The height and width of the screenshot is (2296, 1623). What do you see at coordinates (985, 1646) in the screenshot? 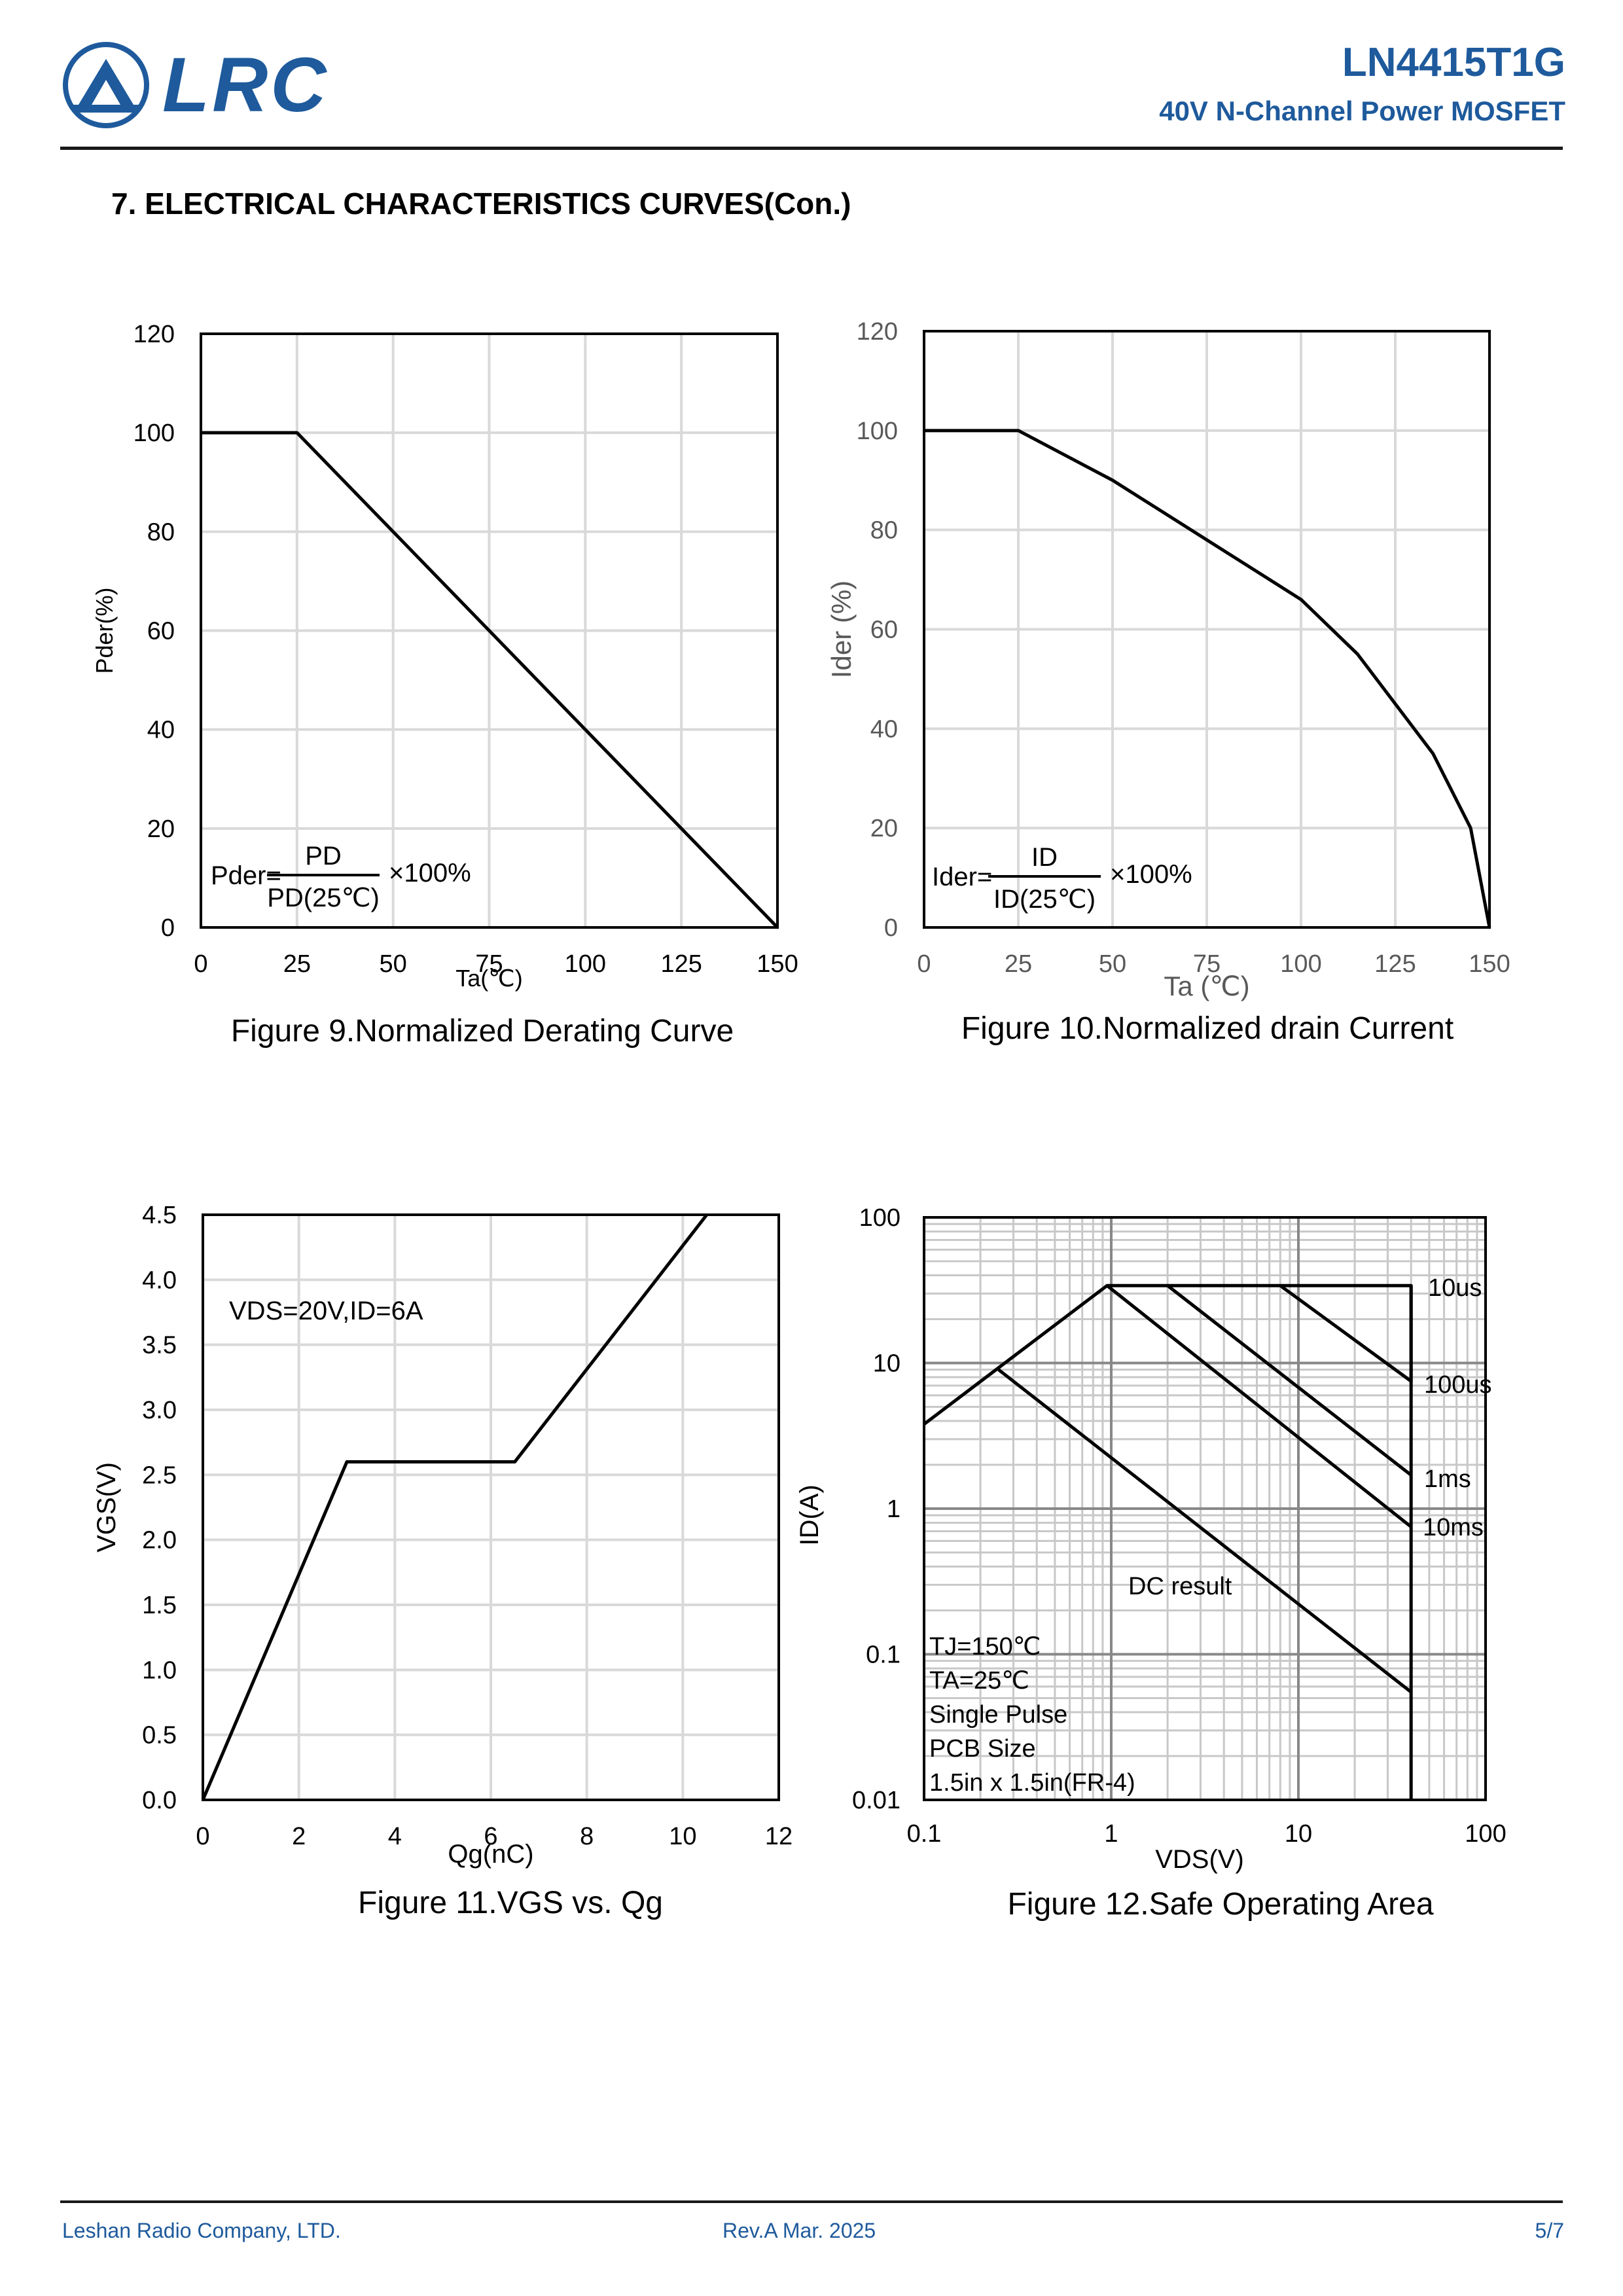
I see `soa-condition-text: TJ=150℃` at bounding box center [985, 1646].